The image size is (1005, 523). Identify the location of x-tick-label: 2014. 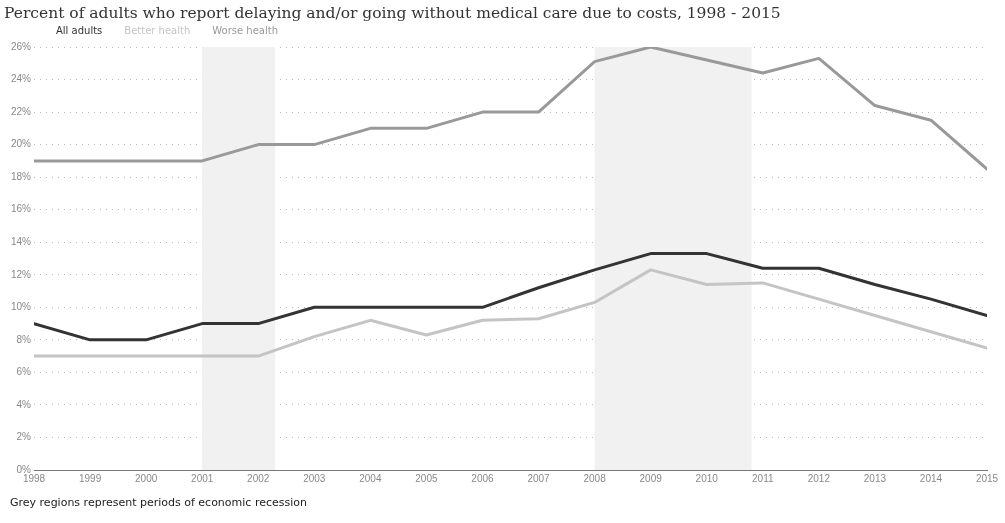
(931, 478).